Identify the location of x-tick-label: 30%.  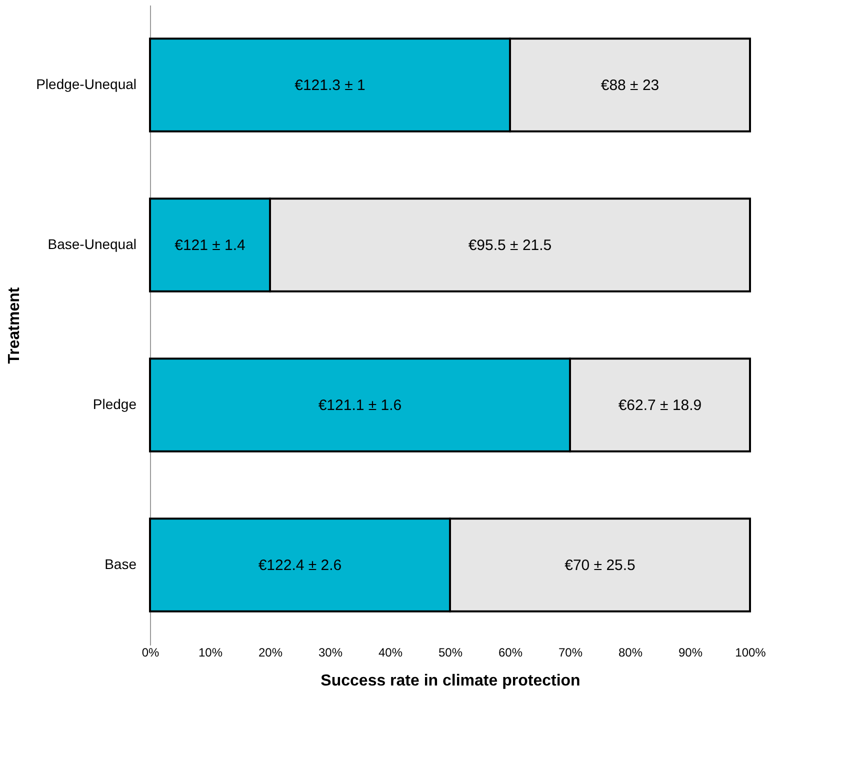
(330, 653).